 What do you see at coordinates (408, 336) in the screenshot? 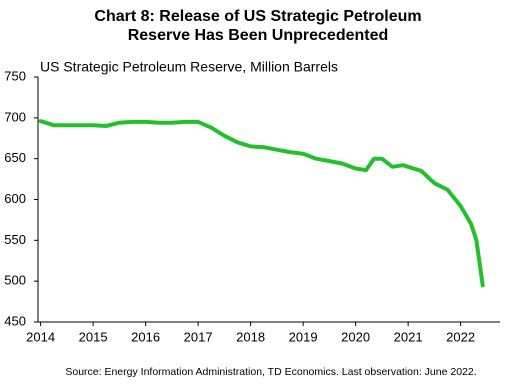
I see `x-tick-label: 2021` at bounding box center [408, 336].